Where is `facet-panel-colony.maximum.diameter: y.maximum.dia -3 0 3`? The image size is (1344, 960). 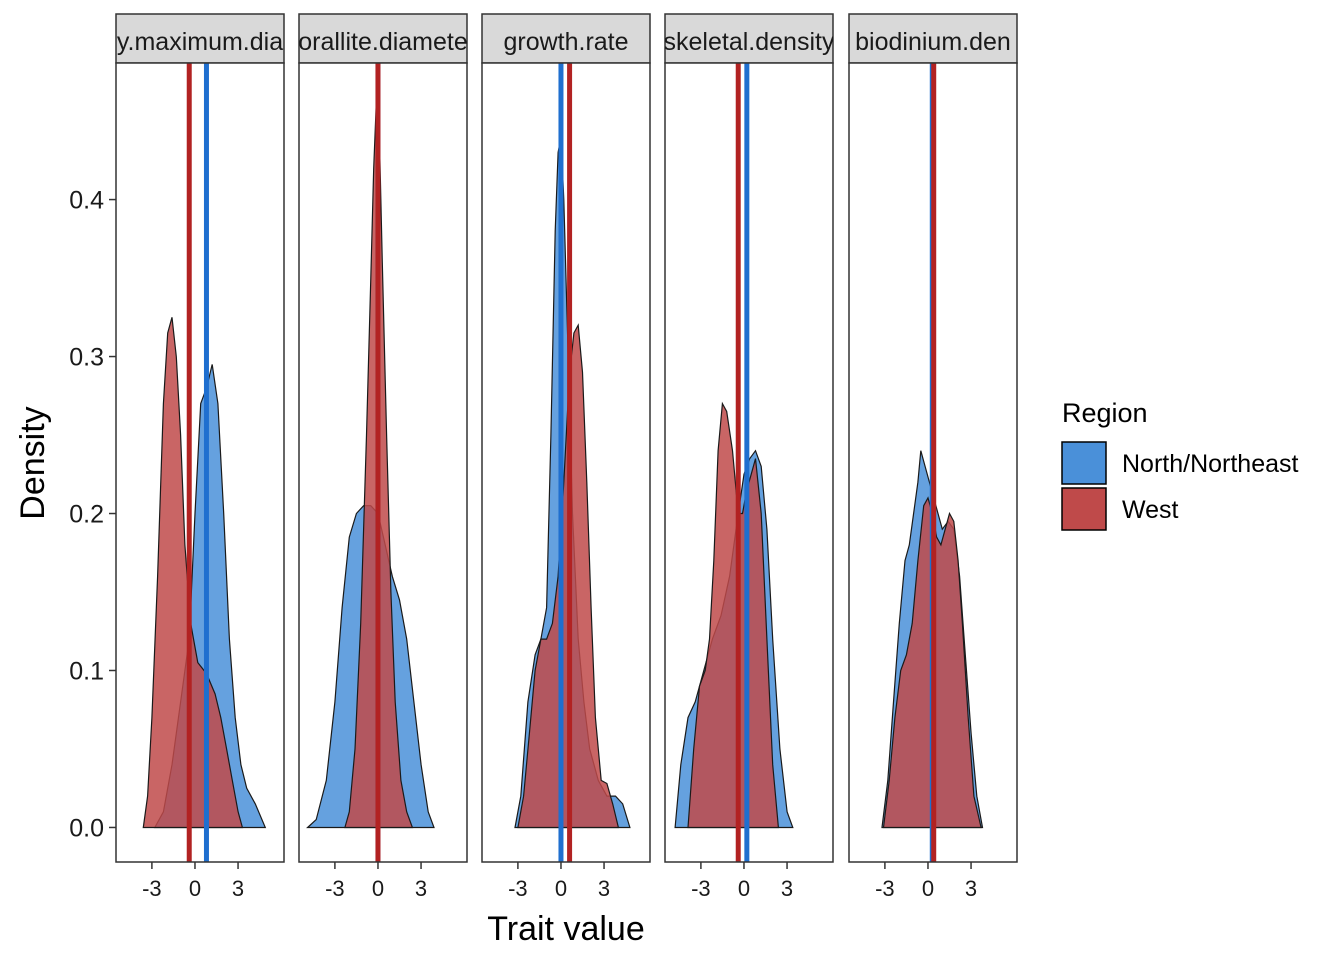 facet-panel-colony.maximum.diameter: y.maximum.dia -3 0 3 is located at coordinates (200, 457).